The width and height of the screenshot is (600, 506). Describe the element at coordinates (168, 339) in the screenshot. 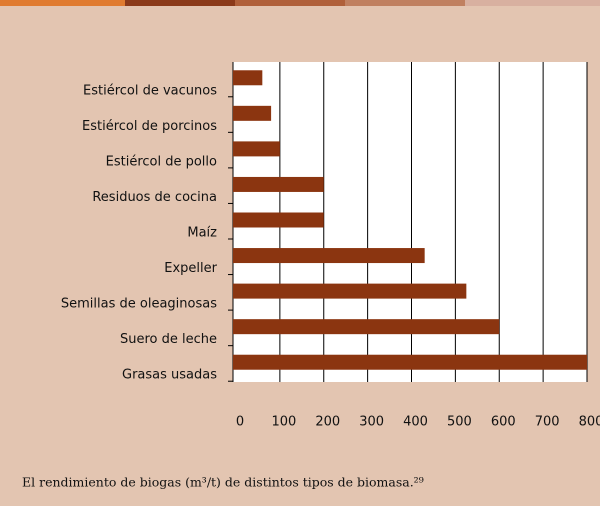

I see `y-tick-label: Suero de leche` at that location.